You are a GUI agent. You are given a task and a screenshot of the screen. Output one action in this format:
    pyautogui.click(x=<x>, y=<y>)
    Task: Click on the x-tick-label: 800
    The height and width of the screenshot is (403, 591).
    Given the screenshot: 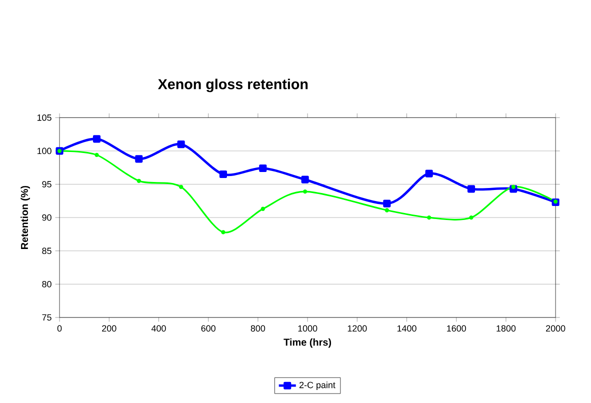 What is the action you would take?
    pyautogui.click(x=258, y=328)
    